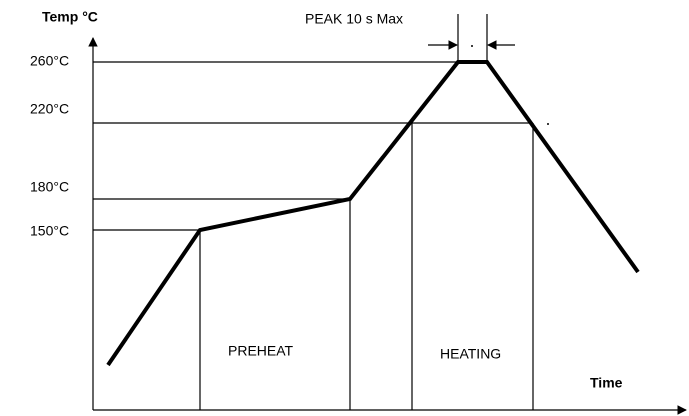 Image resolution: width=689 pixels, height=416 pixels. I want to click on zone-label: PREHEAT, so click(261, 351).